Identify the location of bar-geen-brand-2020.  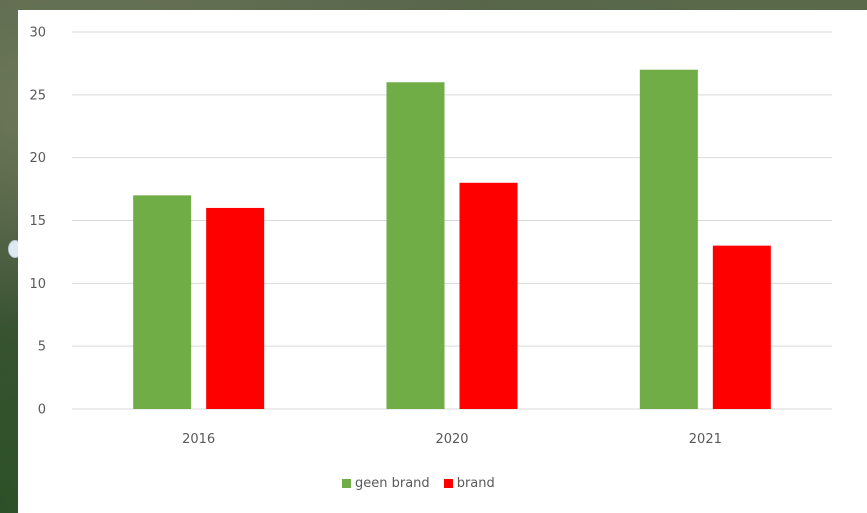
(415, 246).